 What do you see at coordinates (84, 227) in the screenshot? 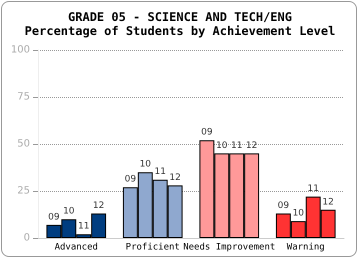
I see `series-label: 11` at bounding box center [84, 227].